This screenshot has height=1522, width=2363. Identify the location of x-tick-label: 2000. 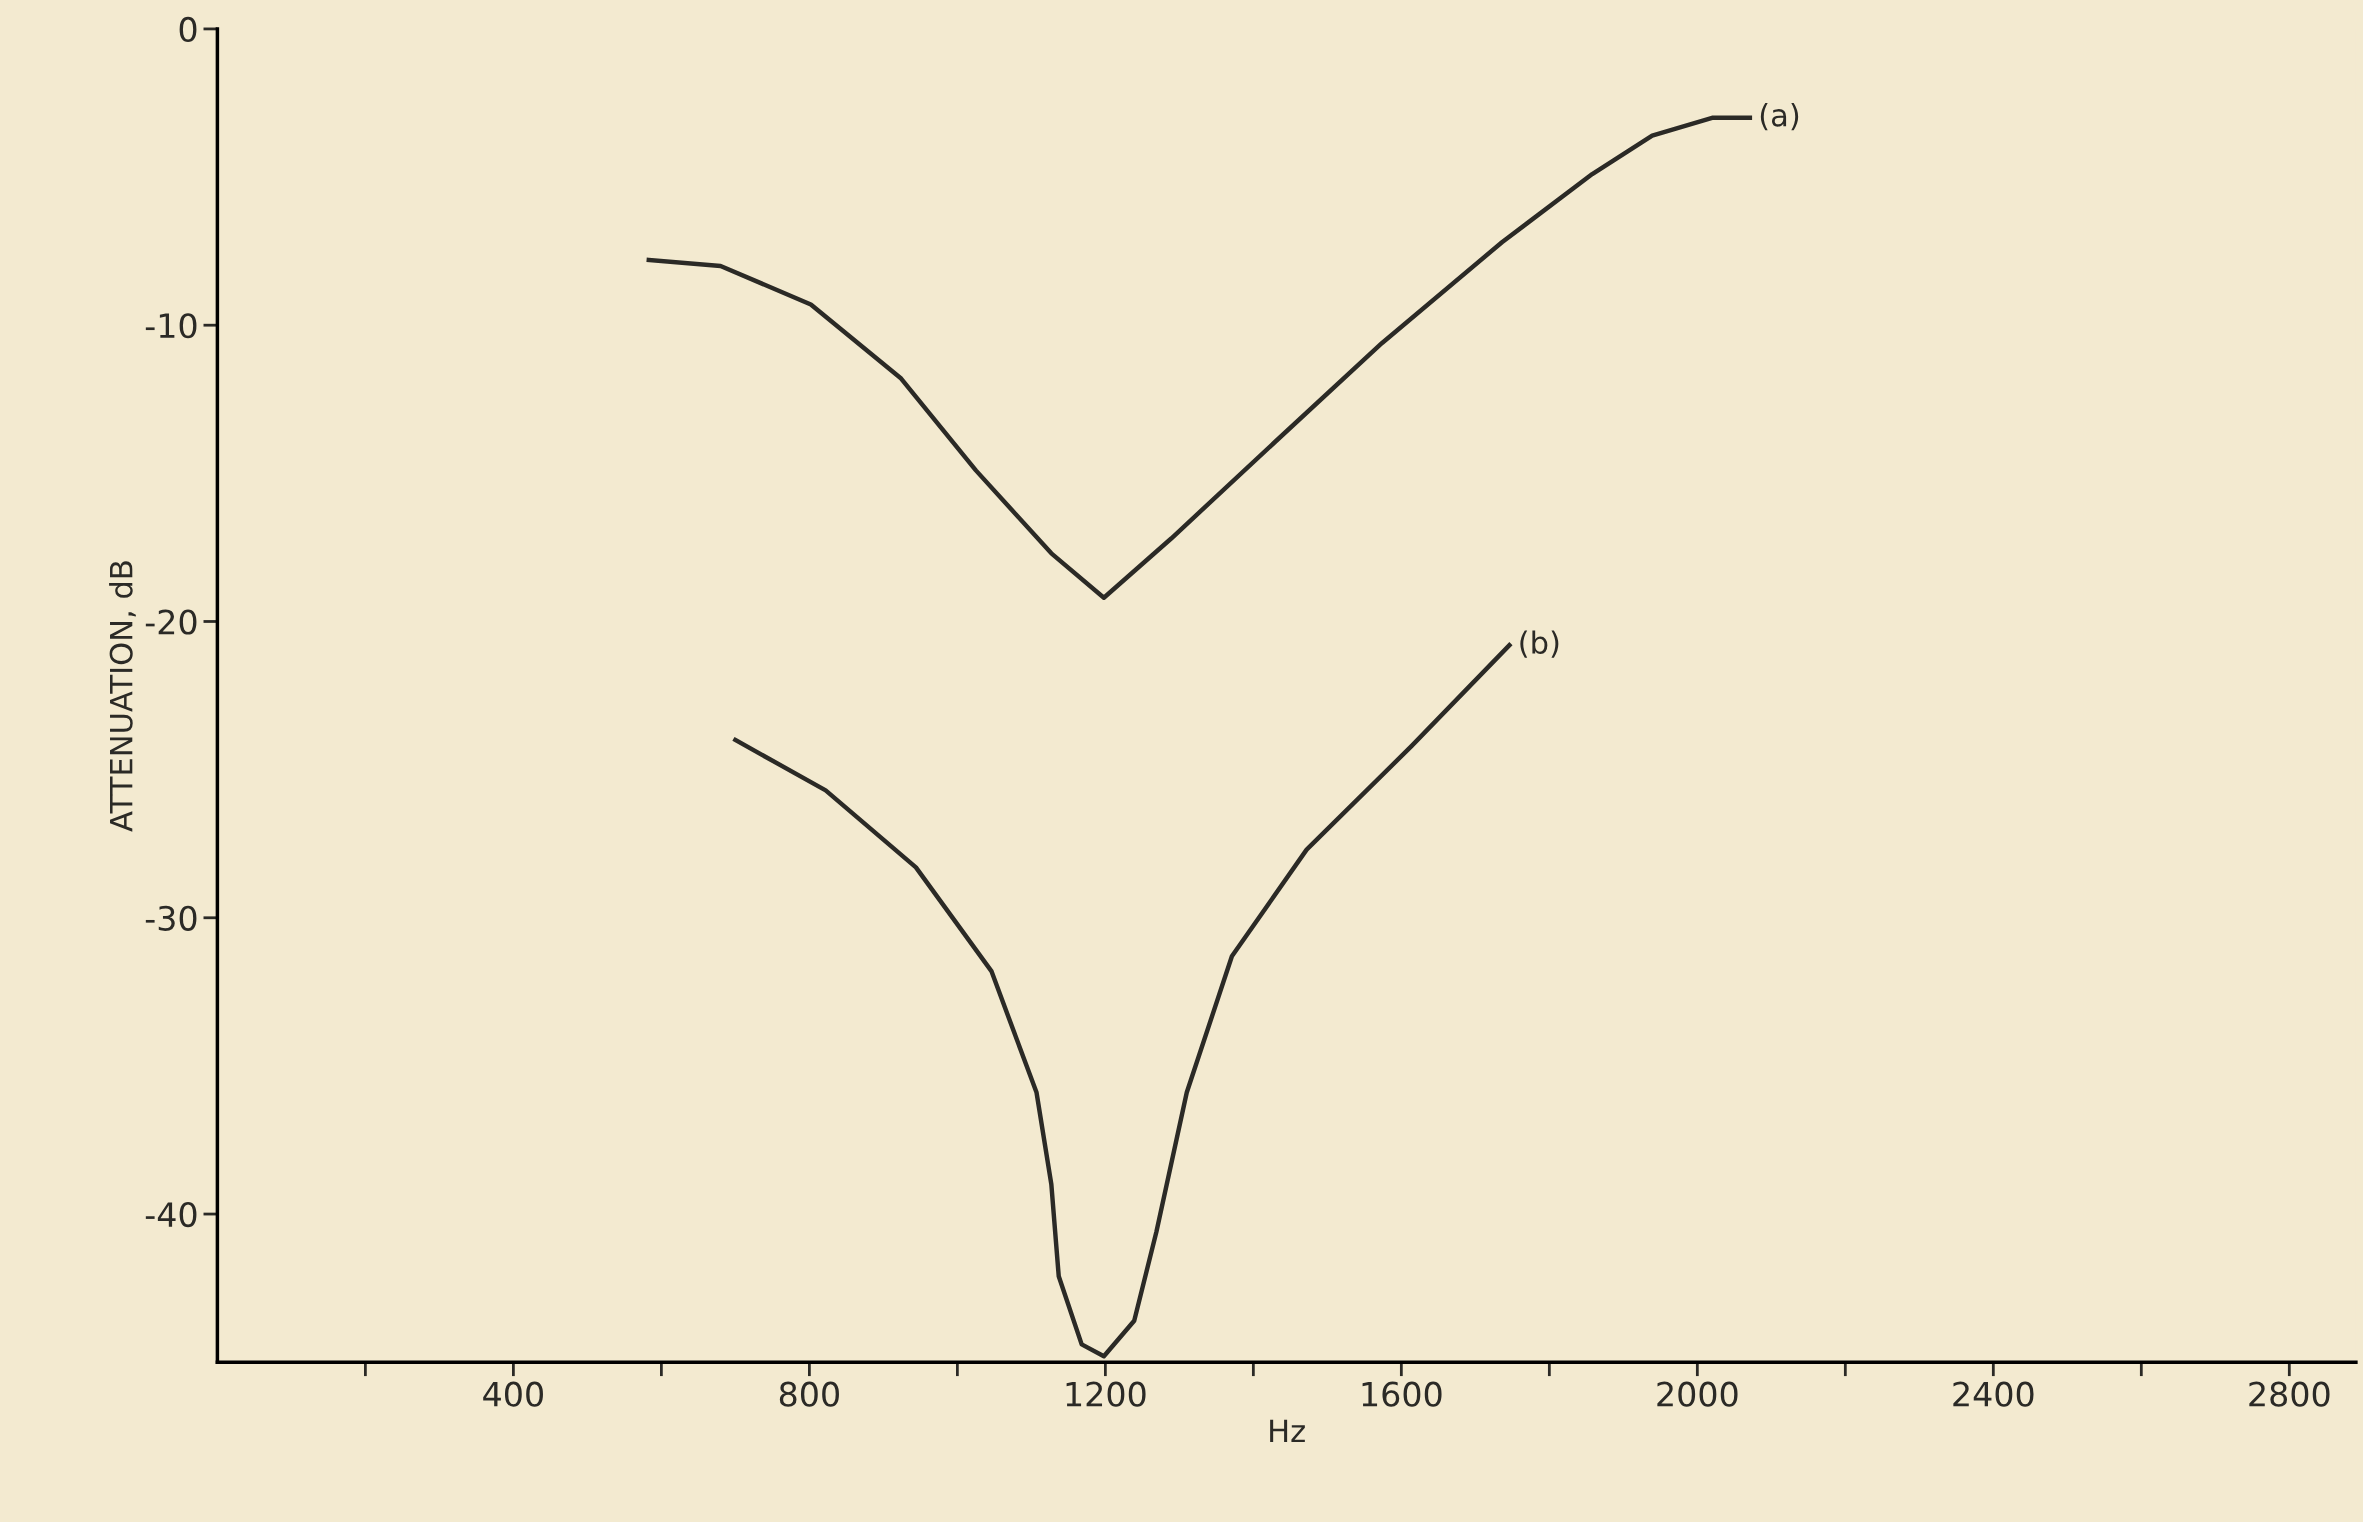
(1697, 1394).